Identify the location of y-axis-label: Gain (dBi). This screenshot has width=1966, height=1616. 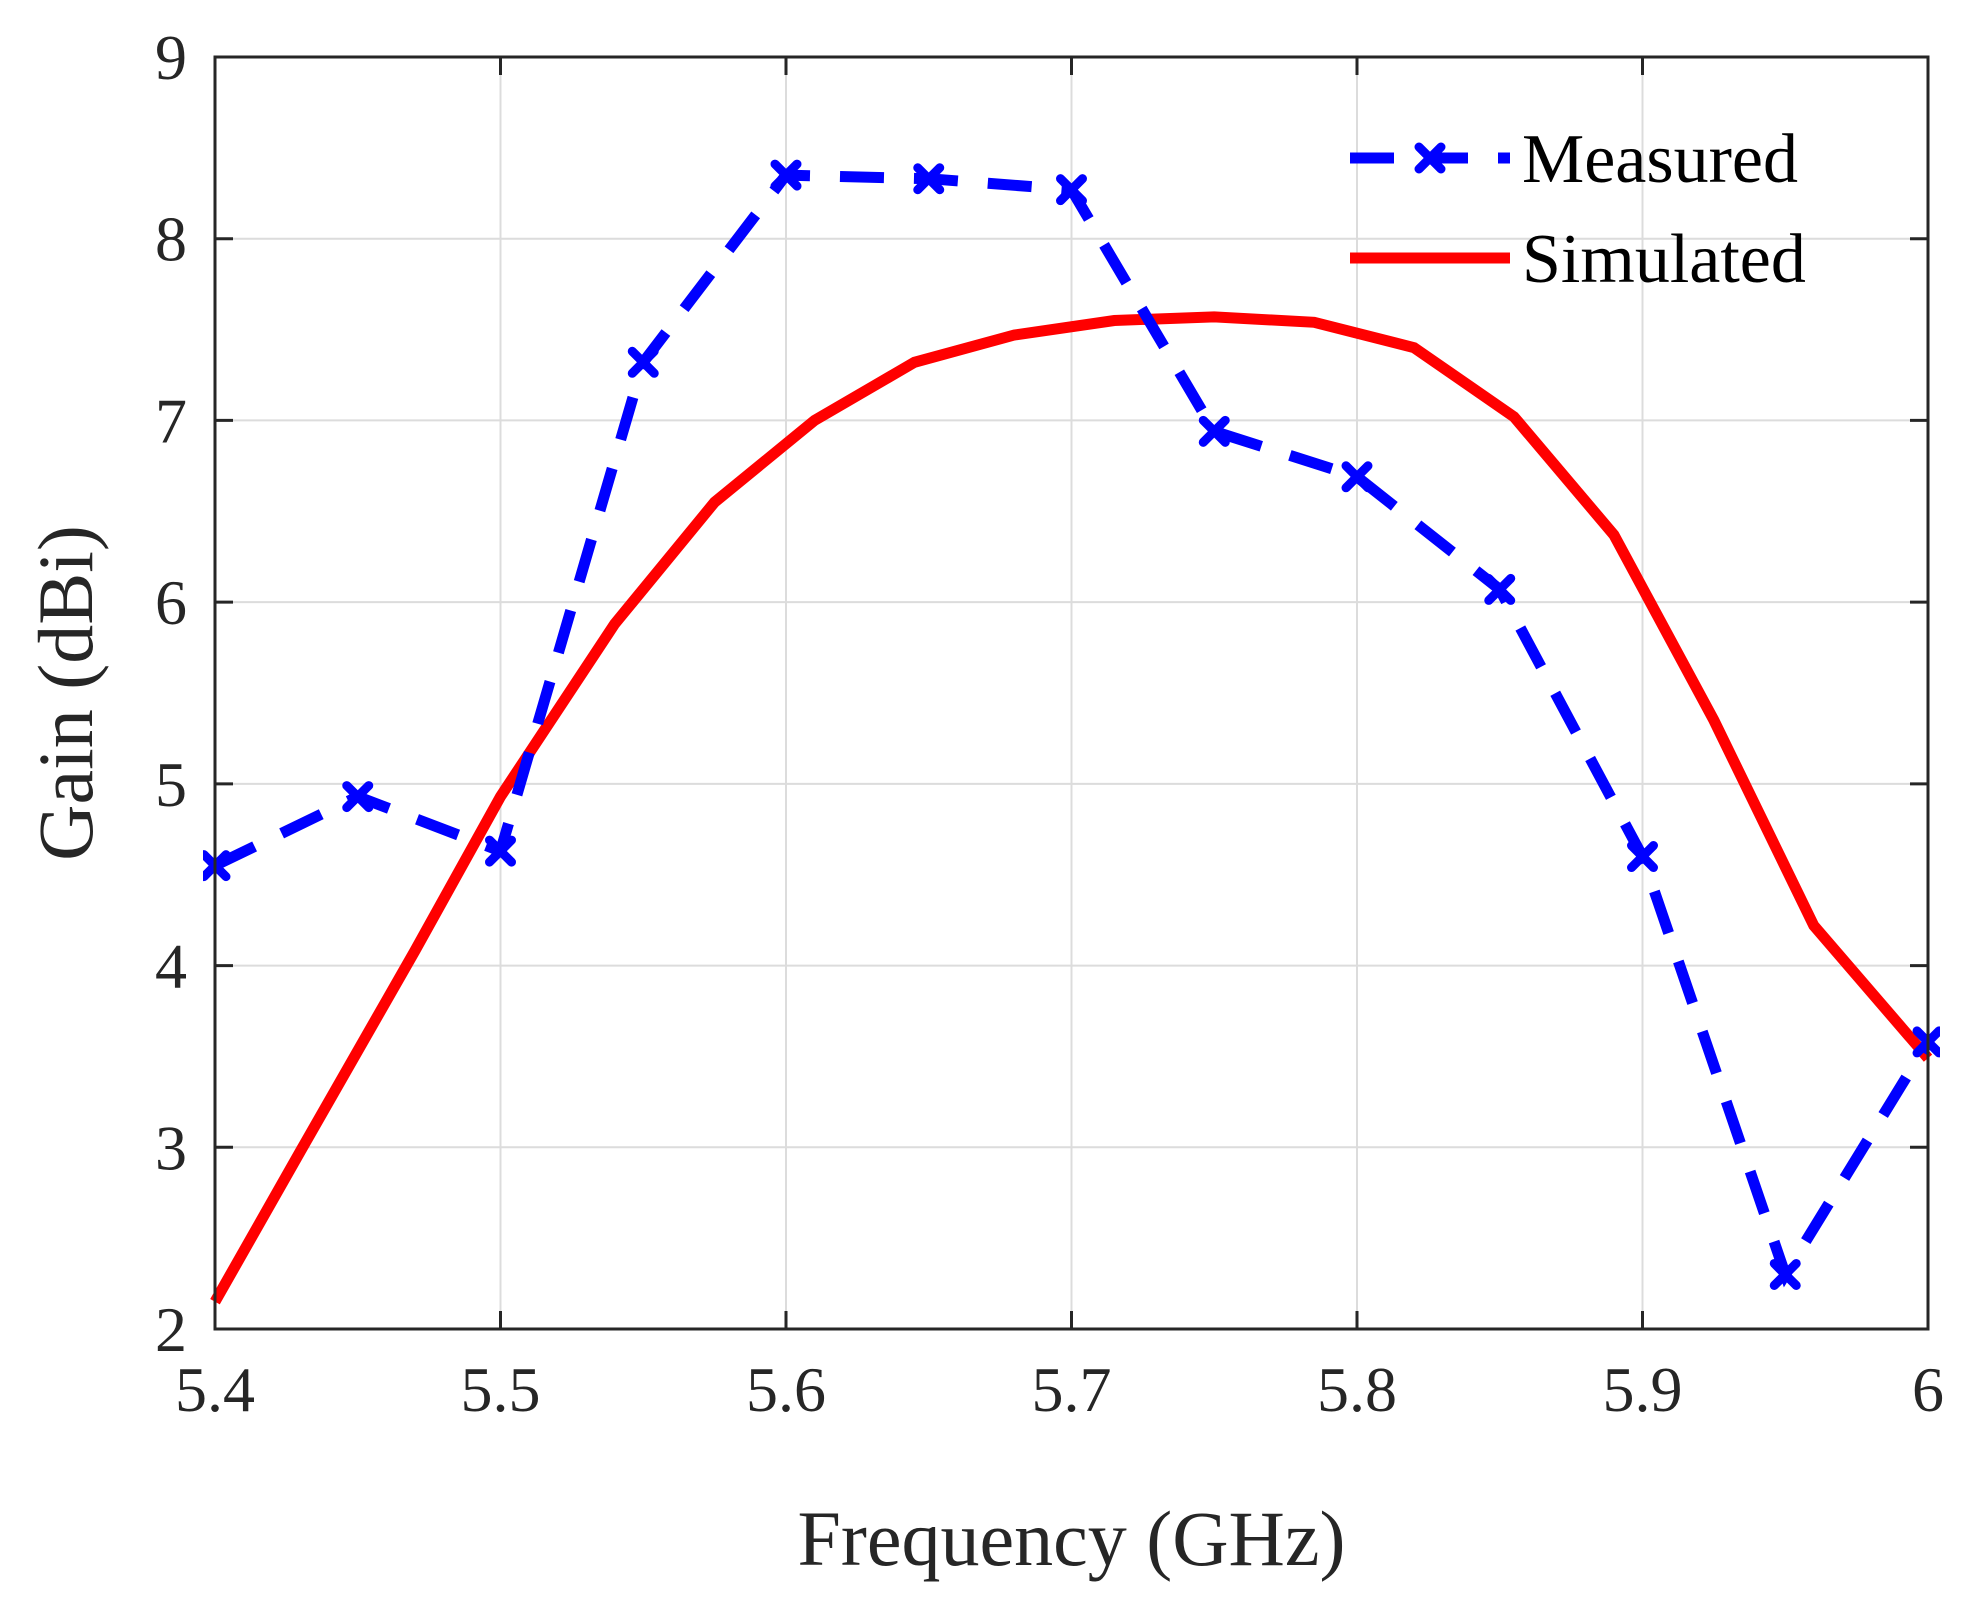
(65, 693).